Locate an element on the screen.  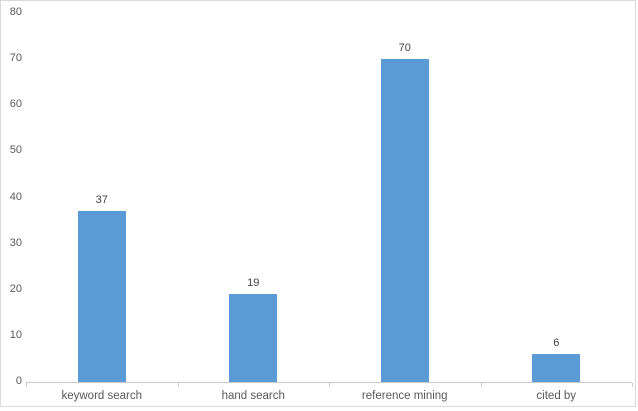
y-axis-tick-label-70: 70 is located at coordinates (15, 58).